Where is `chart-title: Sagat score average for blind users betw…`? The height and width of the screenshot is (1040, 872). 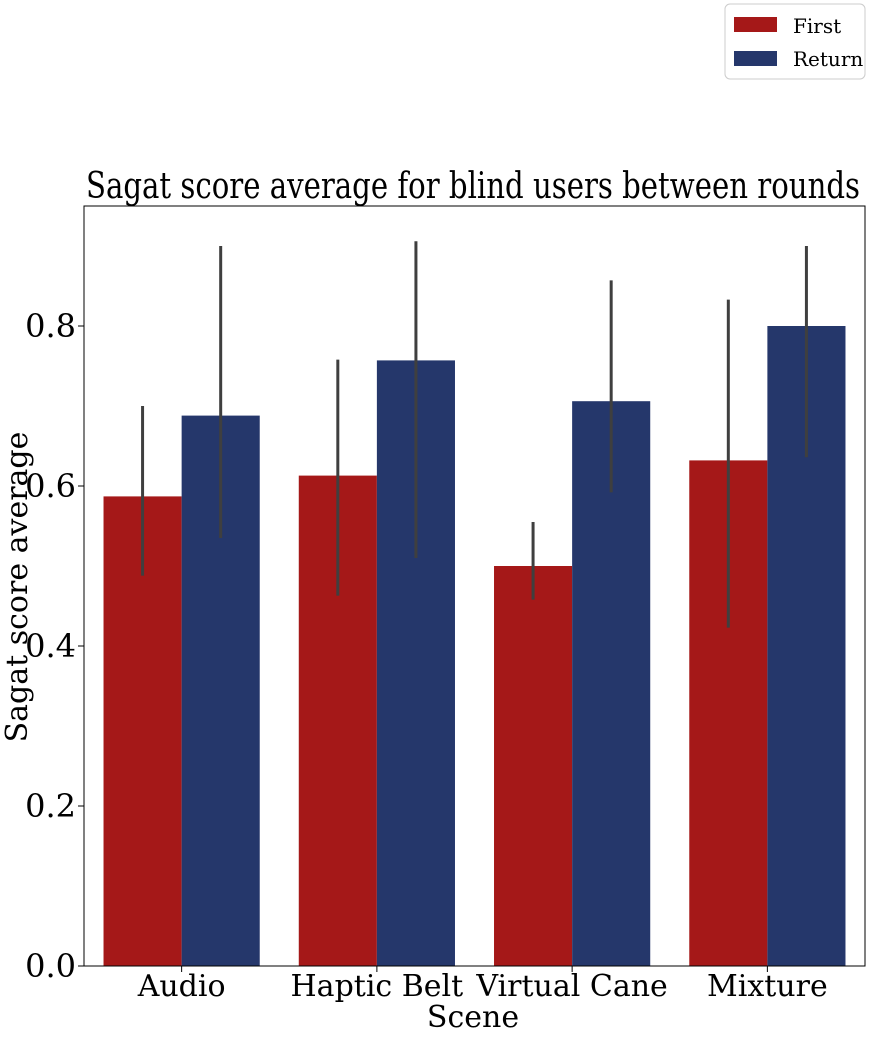
chart-title: Sagat score average for blind users betw… is located at coordinates (473, 186).